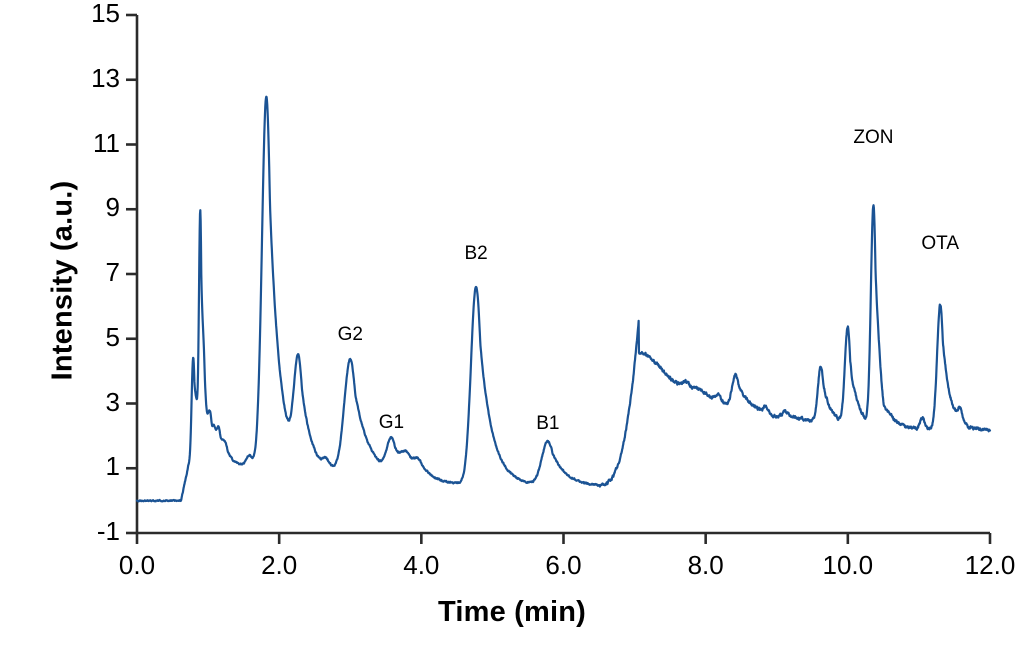  What do you see at coordinates (421, 565) in the screenshot?
I see `x-axis-tick-label: 4.0` at bounding box center [421, 565].